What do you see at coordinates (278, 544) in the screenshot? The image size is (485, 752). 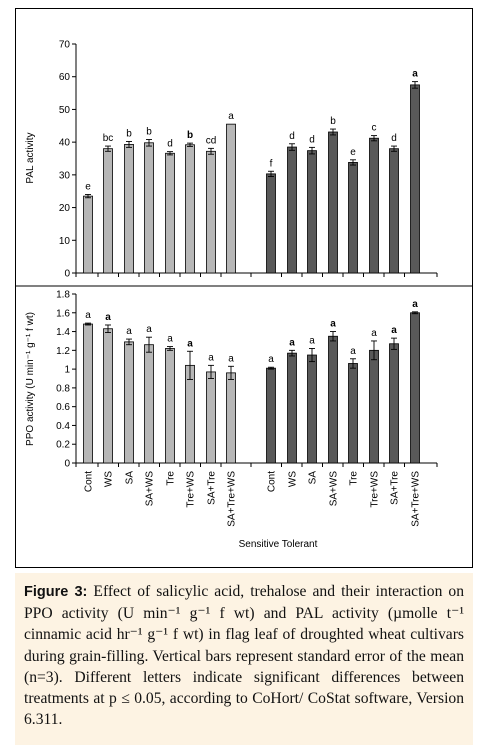 I see `x-group-label: Sensitive Tolerant` at bounding box center [278, 544].